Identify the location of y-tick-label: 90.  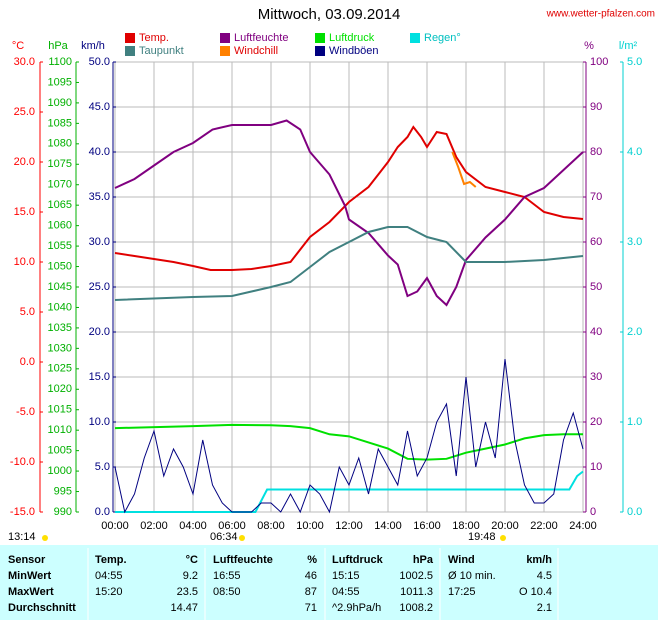
(596, 107).